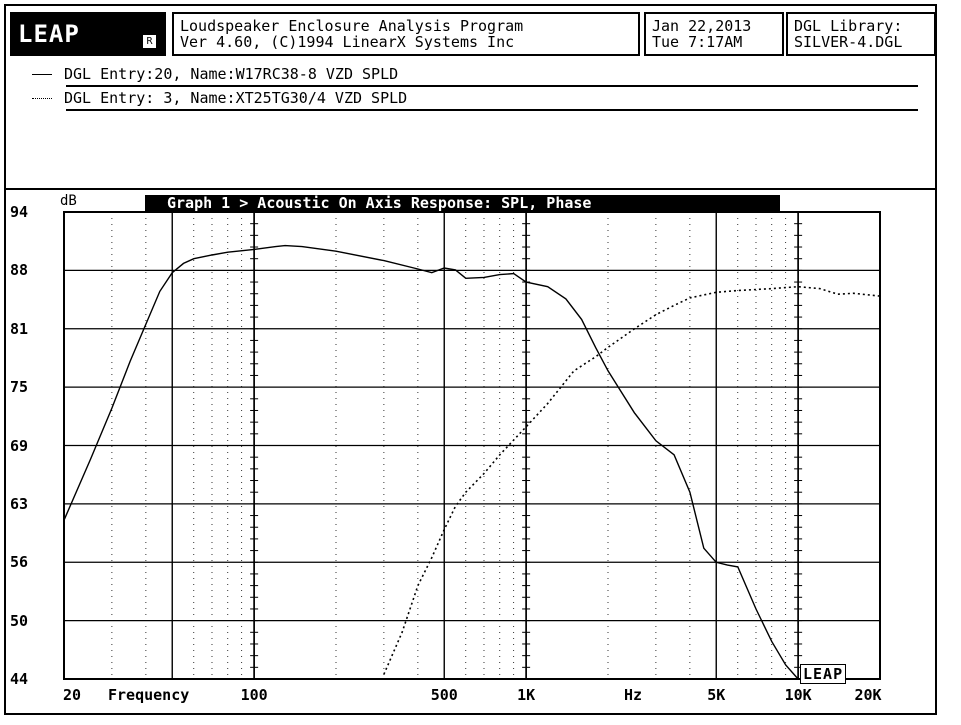 The width and height of the screenshot is (961, 725). Describe the element at coordinates (19, 387) in the screenshot. I see `y-tick-label: 75` at that location.